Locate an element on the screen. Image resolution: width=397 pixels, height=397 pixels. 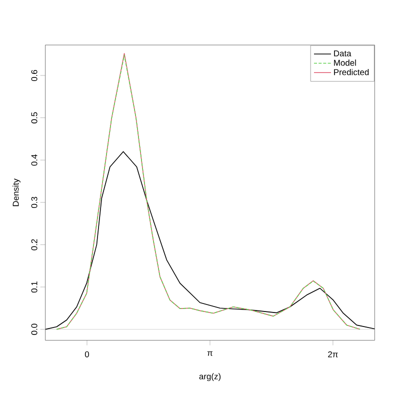
y-tick-label: 0.4 is located at coordinates (34, 160).